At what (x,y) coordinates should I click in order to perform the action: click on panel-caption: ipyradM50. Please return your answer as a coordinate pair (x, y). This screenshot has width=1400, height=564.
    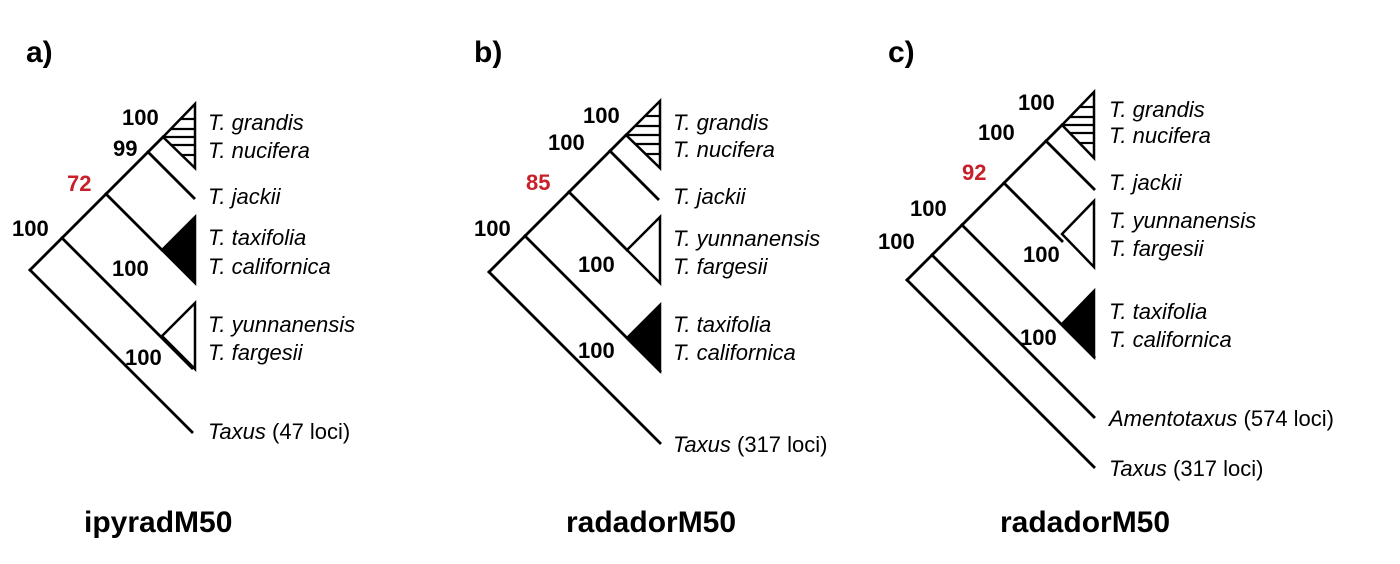
    Looking at the image, I should click on (158, 522).